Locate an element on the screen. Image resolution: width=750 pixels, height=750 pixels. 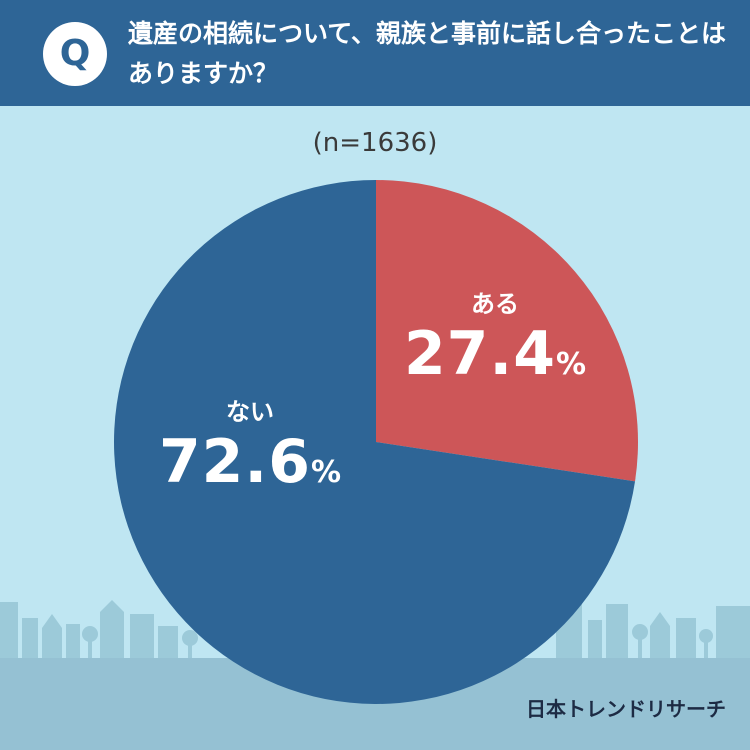
q-letter: Q is located at coordinates (75, 53).